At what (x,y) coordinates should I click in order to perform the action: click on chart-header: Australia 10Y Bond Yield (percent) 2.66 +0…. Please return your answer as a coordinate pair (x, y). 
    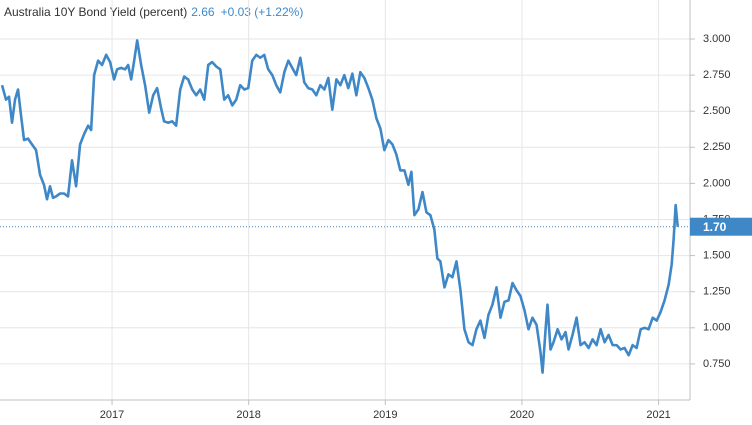
    Looking at the image, I should click on (153, 12).